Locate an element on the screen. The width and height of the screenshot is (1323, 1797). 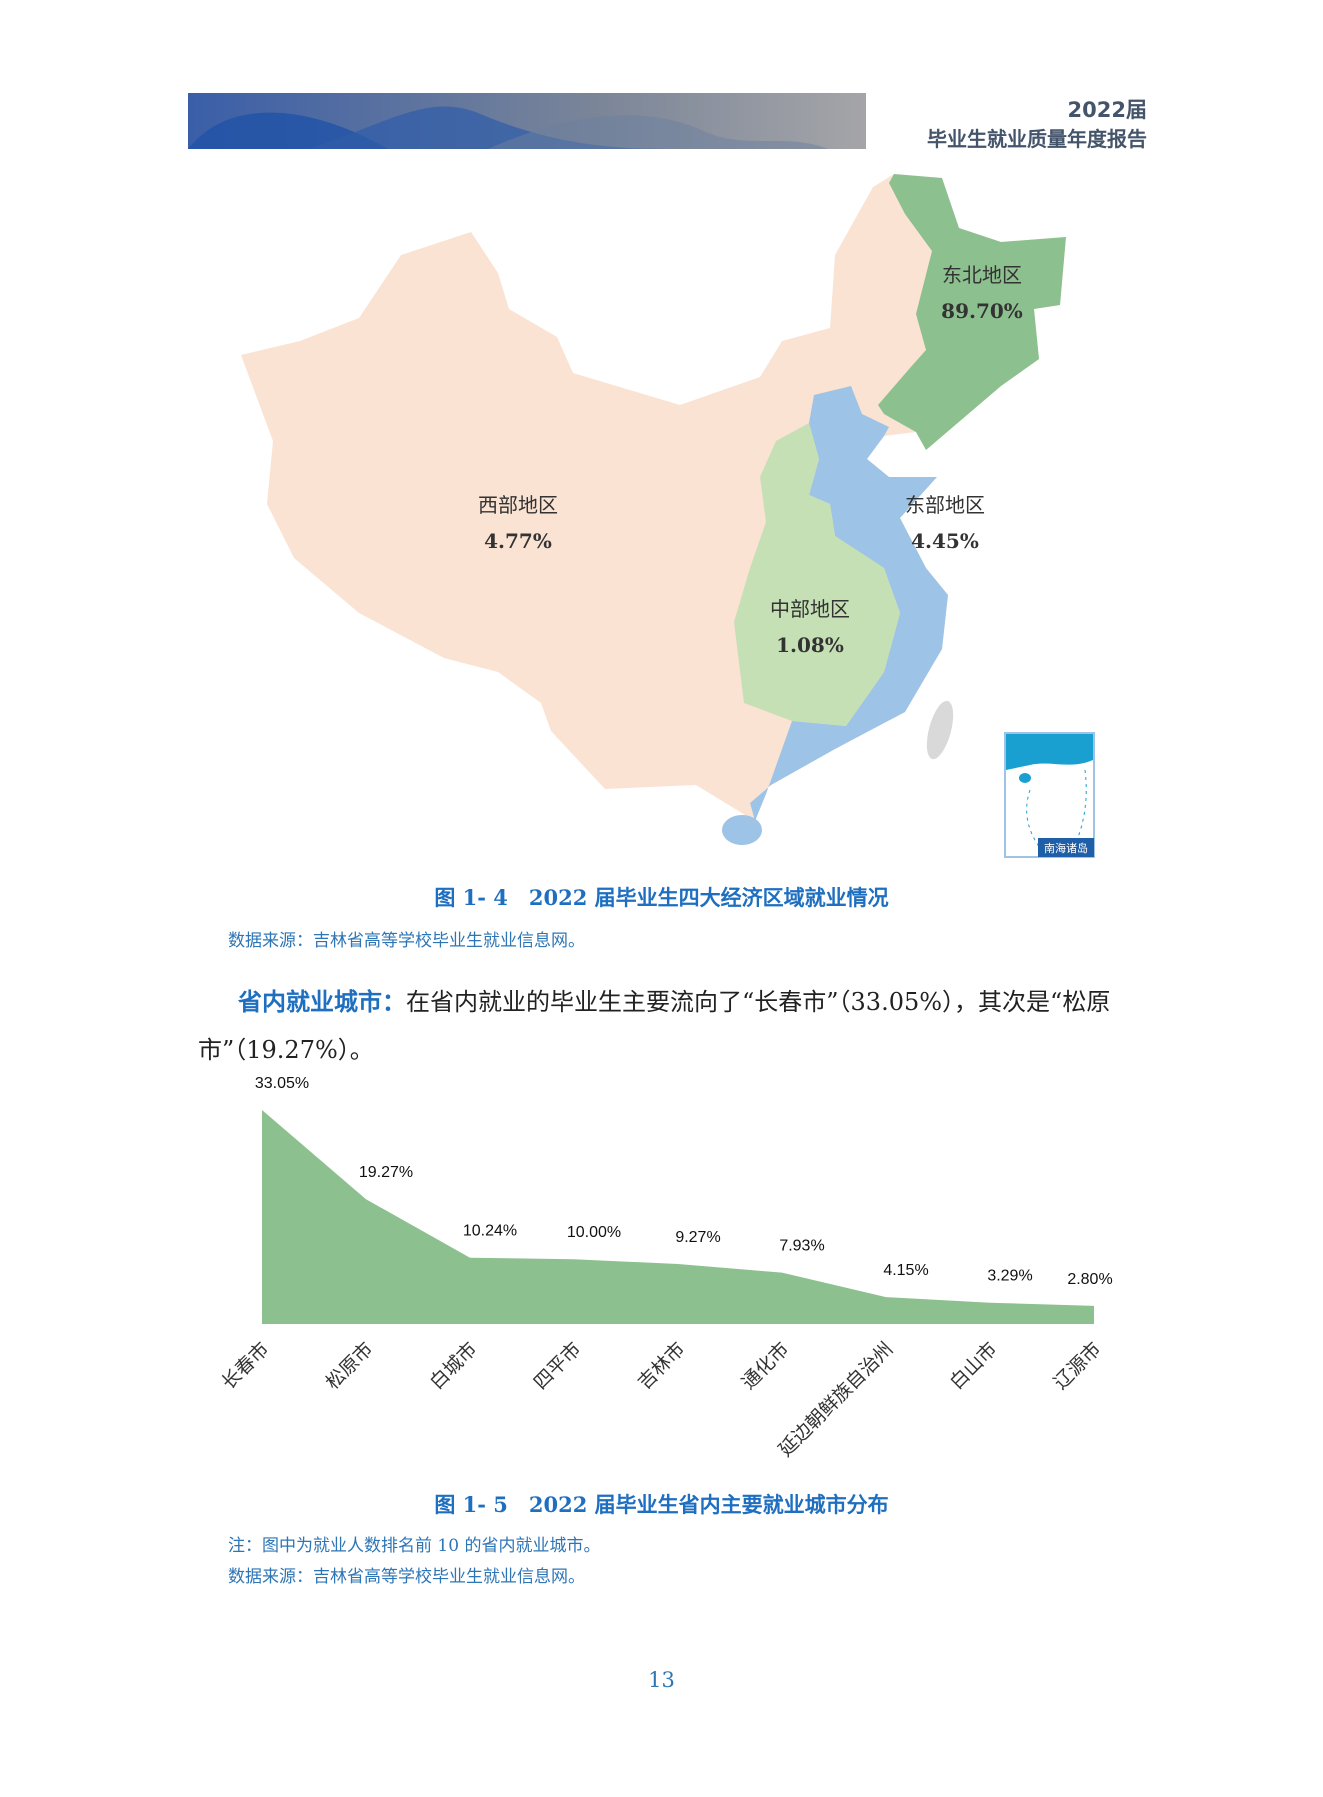
data-label: 19.27% is located at coordinates (386, 1172).